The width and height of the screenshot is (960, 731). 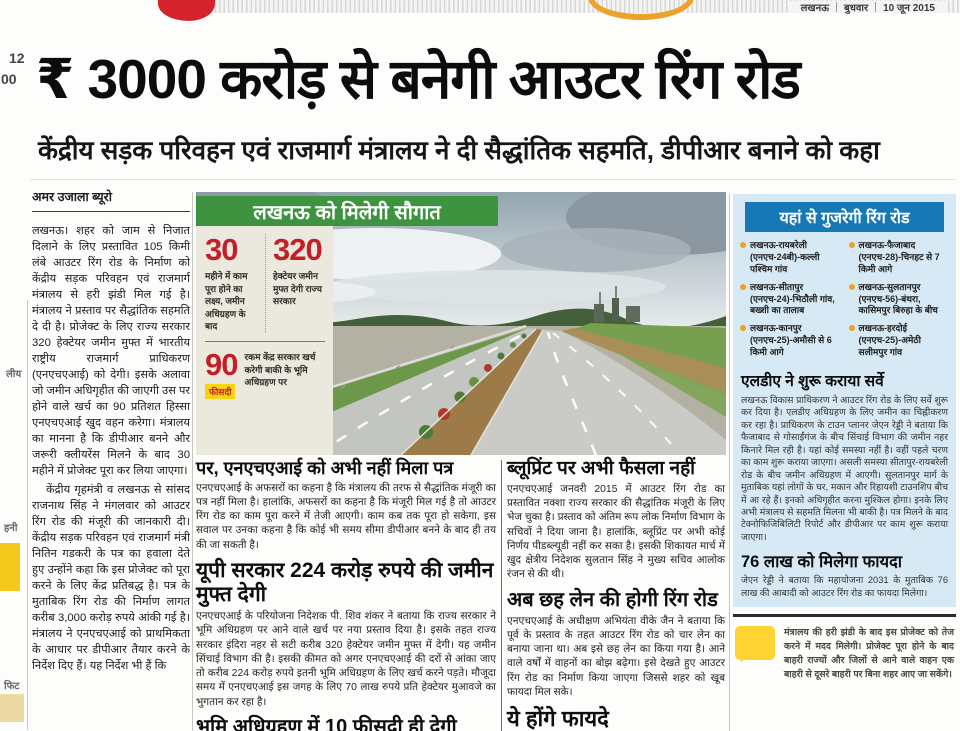 I want to click on adjacent-column-yellow-block, so click(x=10, y=567).